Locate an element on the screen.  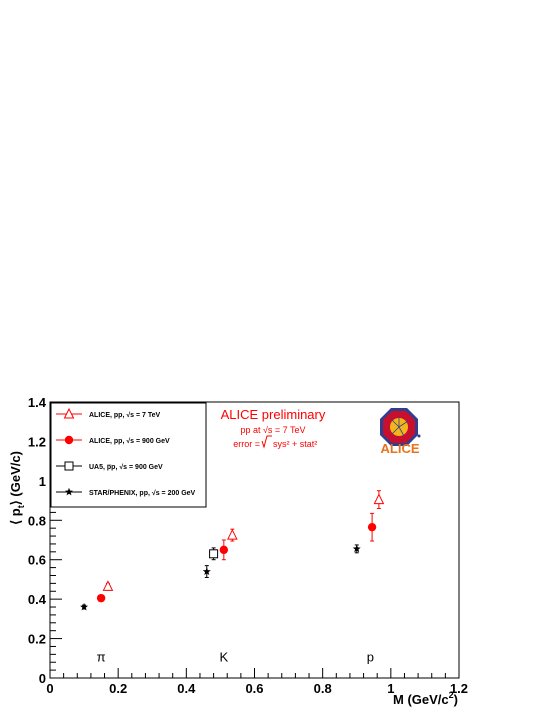
y-tick-label: 1 is located at coordinates (42, 481).